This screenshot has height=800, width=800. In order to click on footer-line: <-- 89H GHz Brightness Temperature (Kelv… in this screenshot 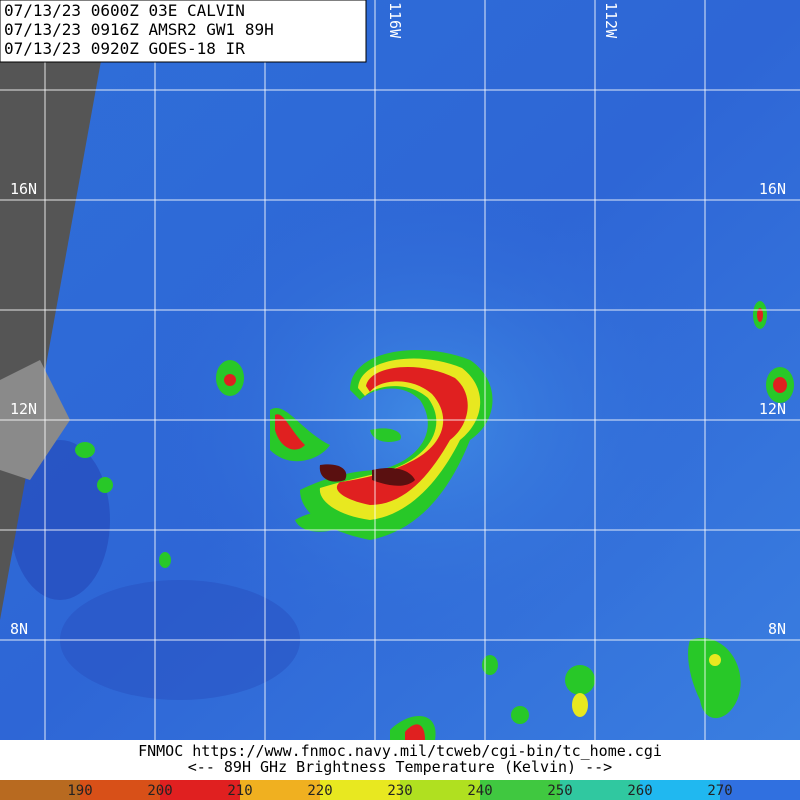, I will do `click(400, 767)`.